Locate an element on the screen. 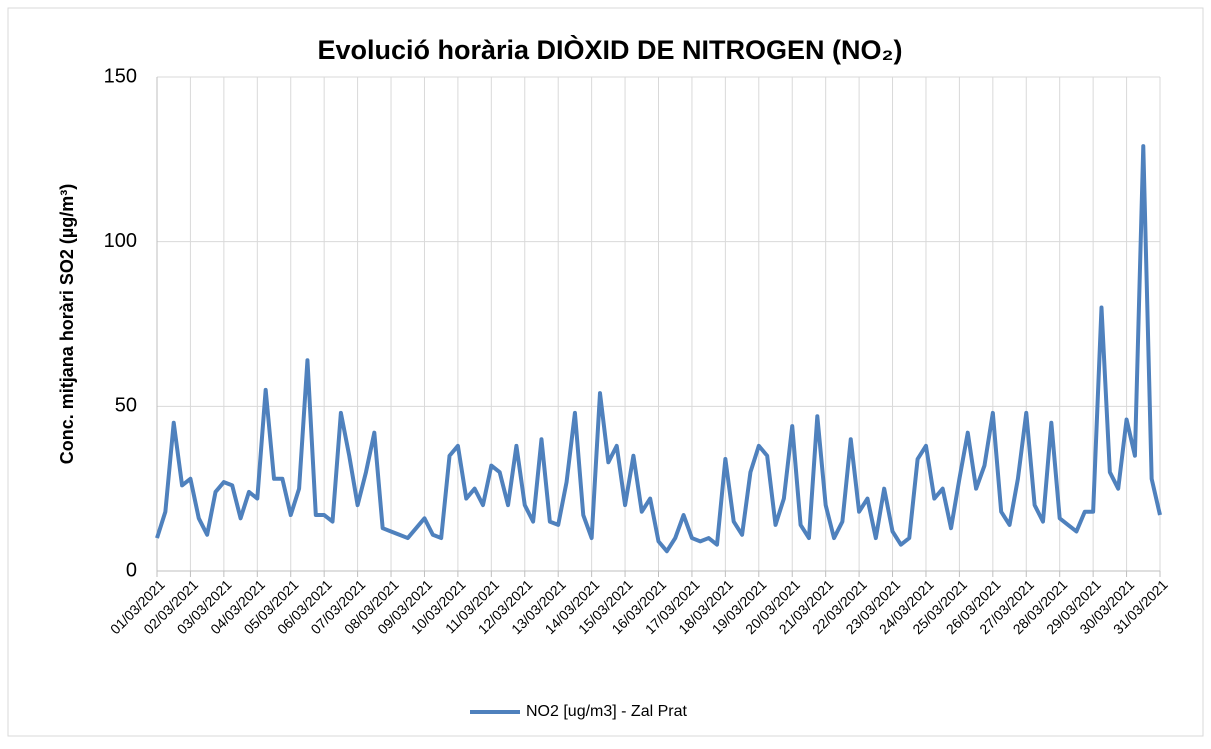 The height and width of the screenshot is (749, 1211). legend-label: NO2 [ug/m3] - Zal Prat is located at coordinates (606, 711).